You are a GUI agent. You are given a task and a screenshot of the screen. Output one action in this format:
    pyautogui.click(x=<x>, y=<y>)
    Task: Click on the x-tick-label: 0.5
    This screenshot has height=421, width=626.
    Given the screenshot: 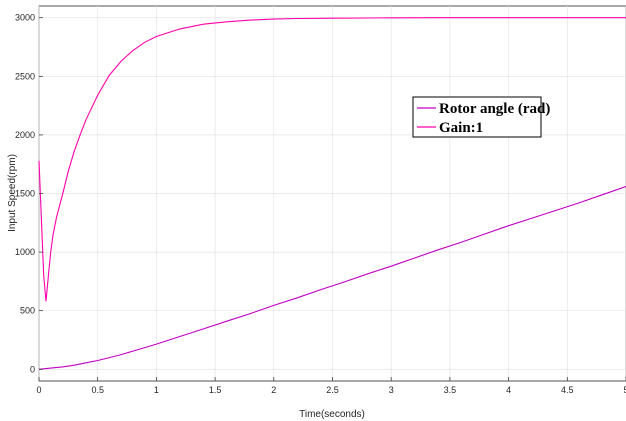 What is the action you would take?
    pyautogui.click(x=97, y=390)
    